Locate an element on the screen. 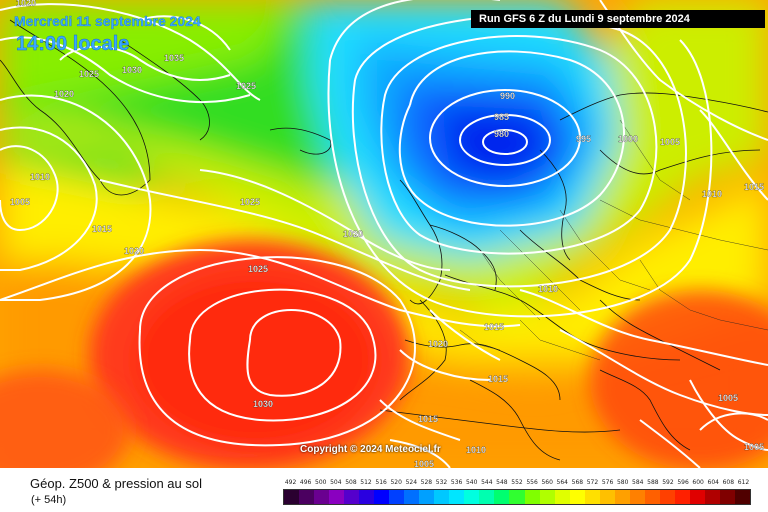 The image size is (768, 512). forecast-range: (+ 54h) is located at coordinates (49, 500).